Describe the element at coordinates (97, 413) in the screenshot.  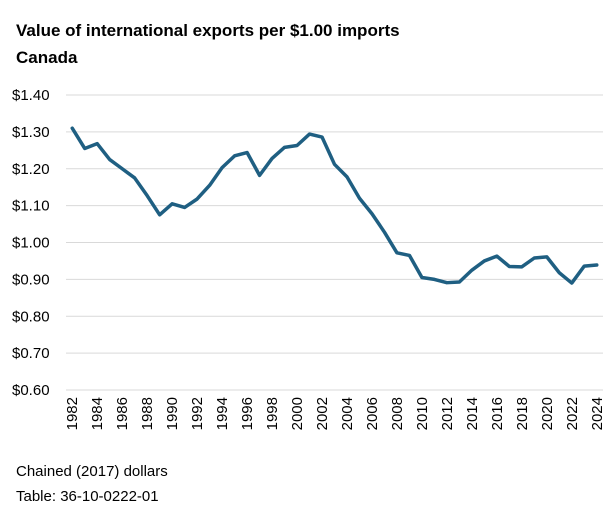
I see `x-tick-label: 1984` at that location.